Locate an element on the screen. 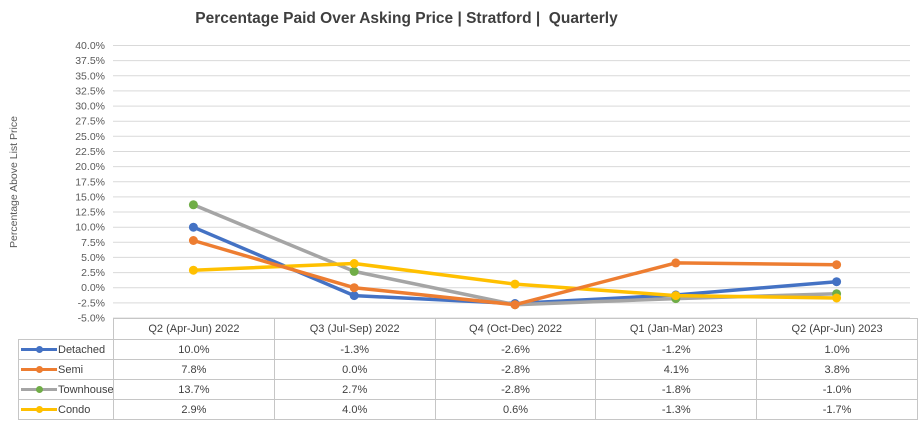 The height and width of the screenshot is (421, 919). table-value-cell: -1.8% is located at coordinates (676, 389).